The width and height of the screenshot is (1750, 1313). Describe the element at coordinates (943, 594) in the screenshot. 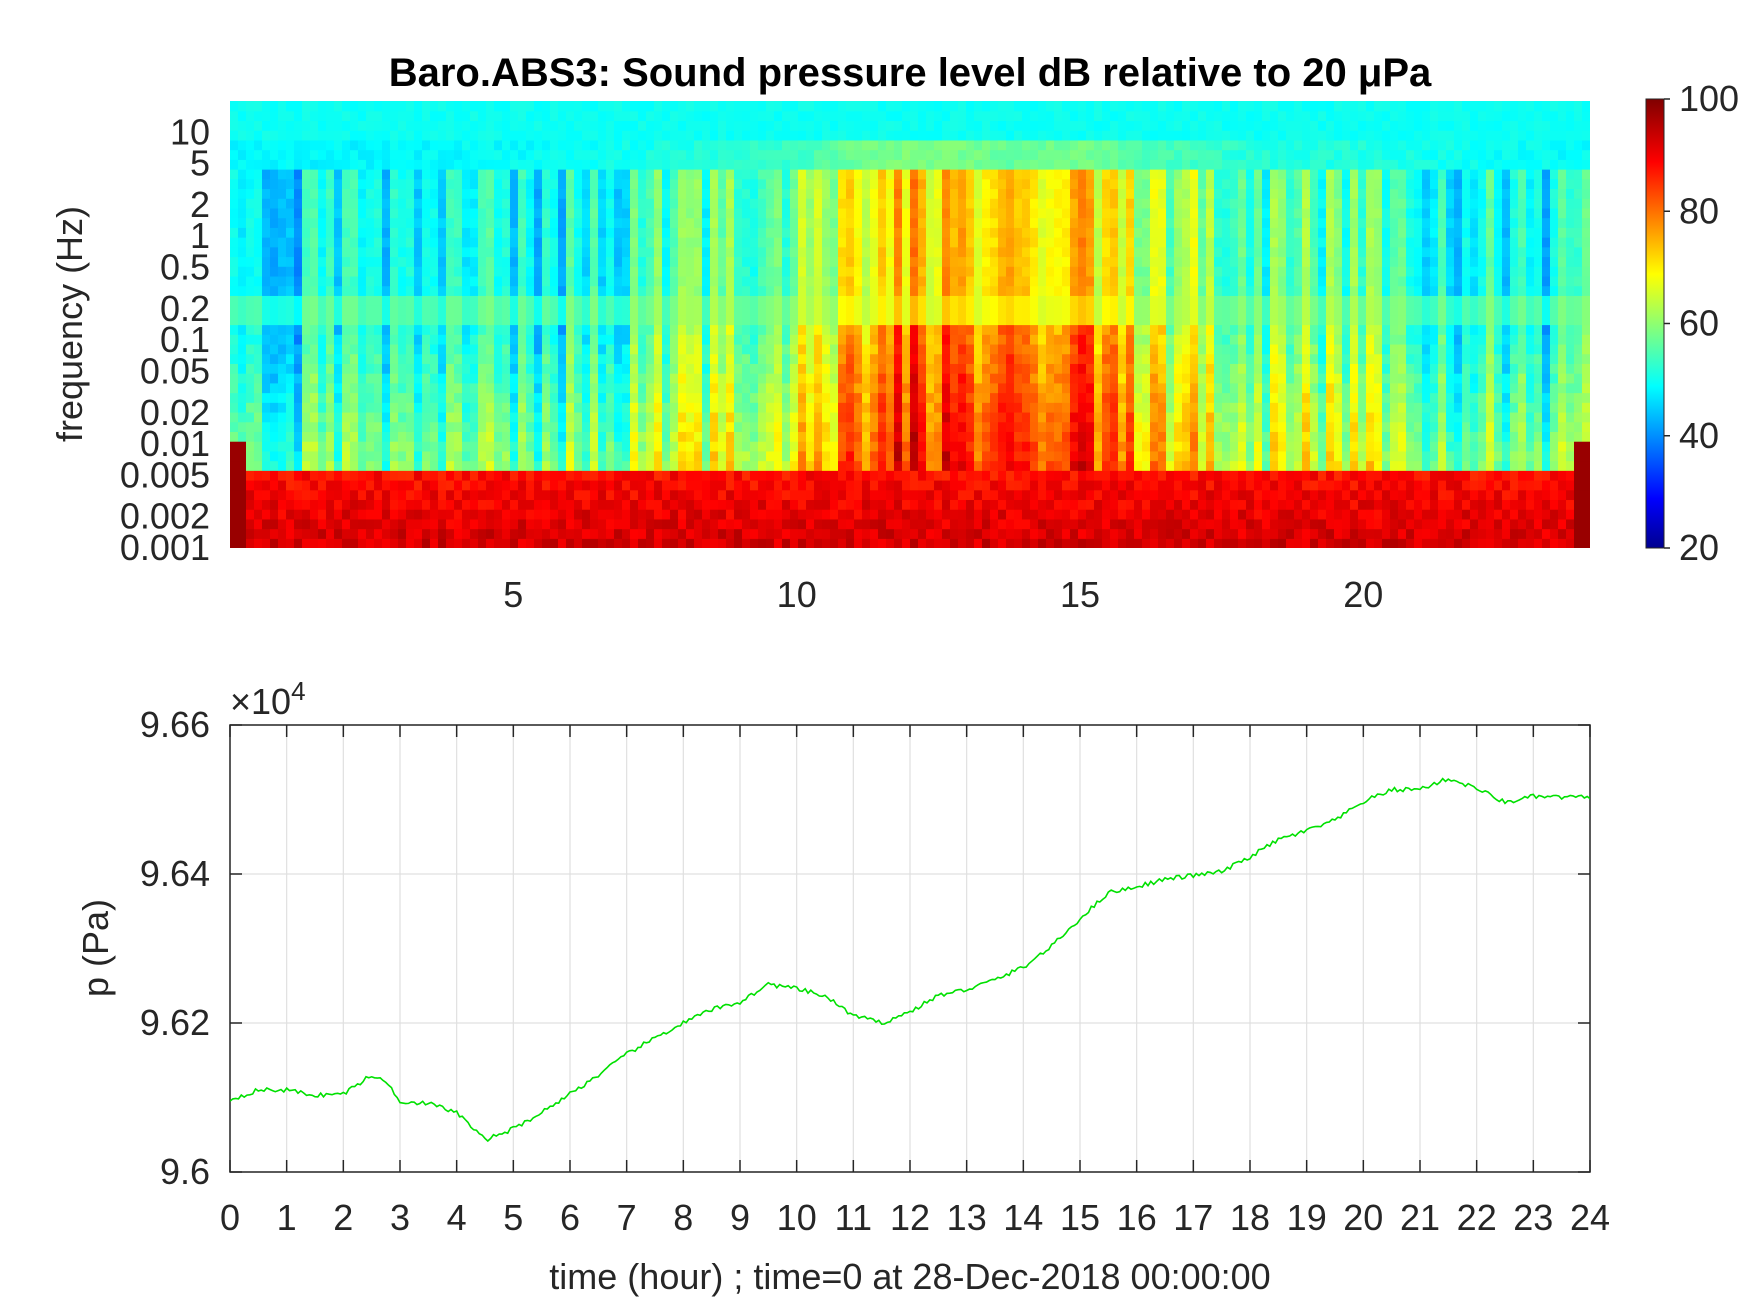

I see `spectrogram-x-ticks: 5 10 15 20` at that location.